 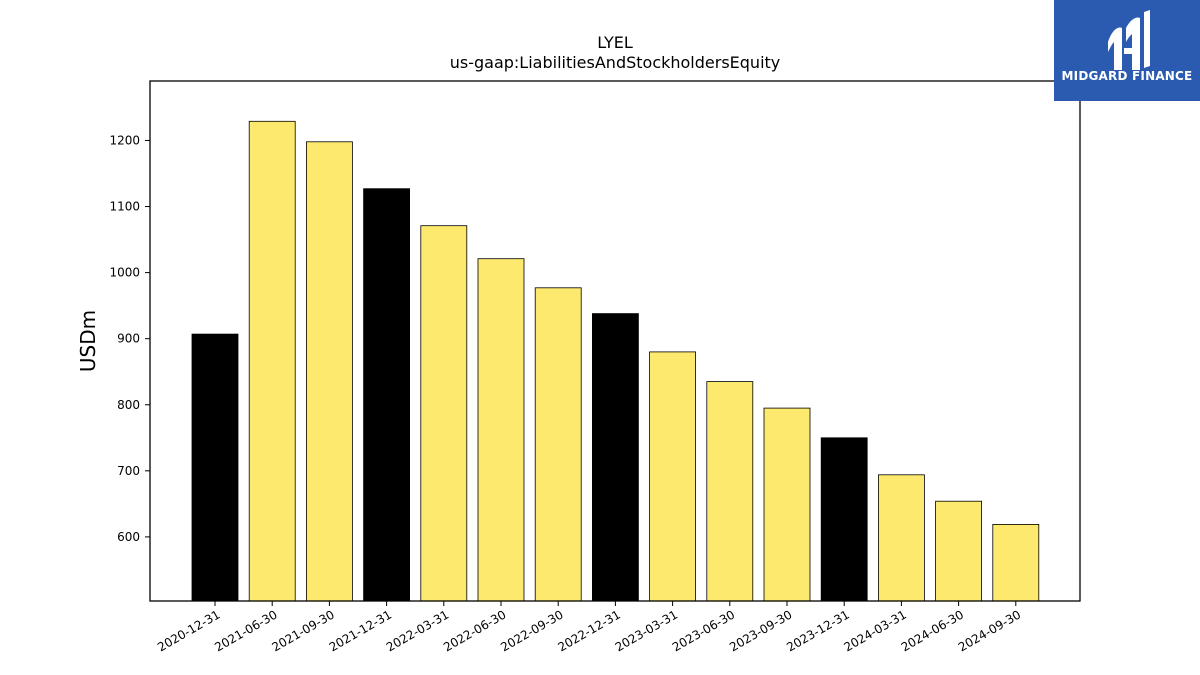 I want to click on y-tick-label-900: 900, so click(x=128, y=339).